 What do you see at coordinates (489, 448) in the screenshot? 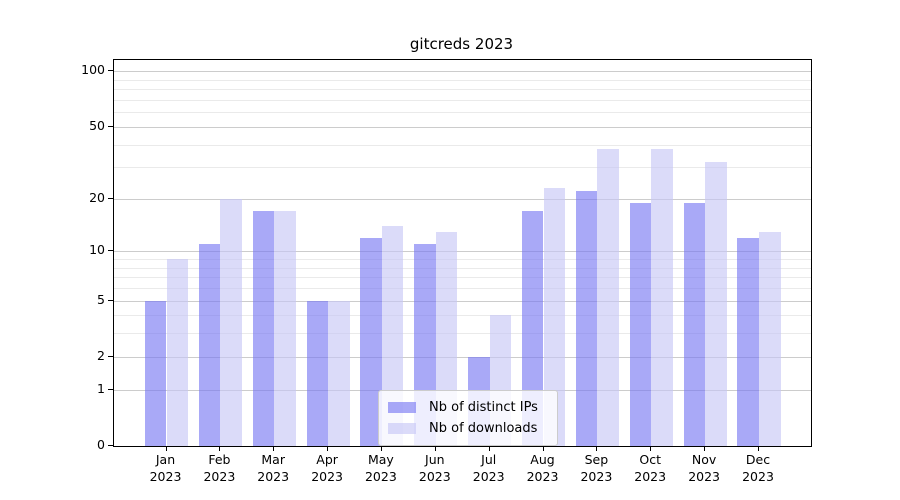
I see `x-tick-jul` at bounding box center [489, 448].